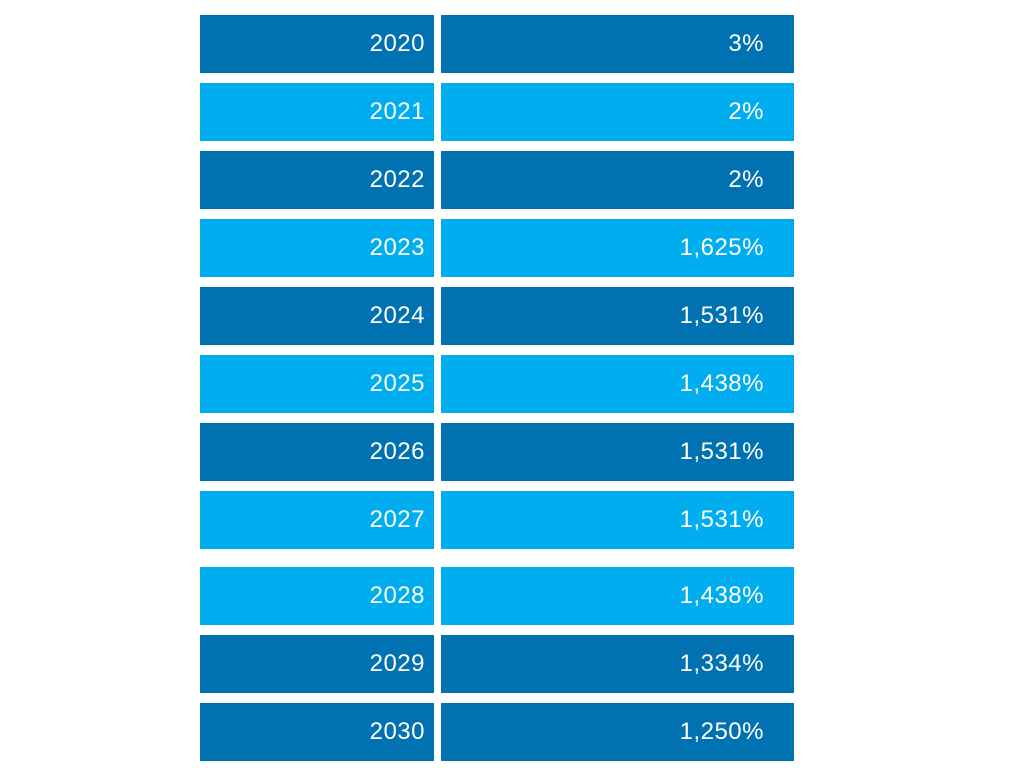  I want to click on year-cell: 2029, so click(317, 664).